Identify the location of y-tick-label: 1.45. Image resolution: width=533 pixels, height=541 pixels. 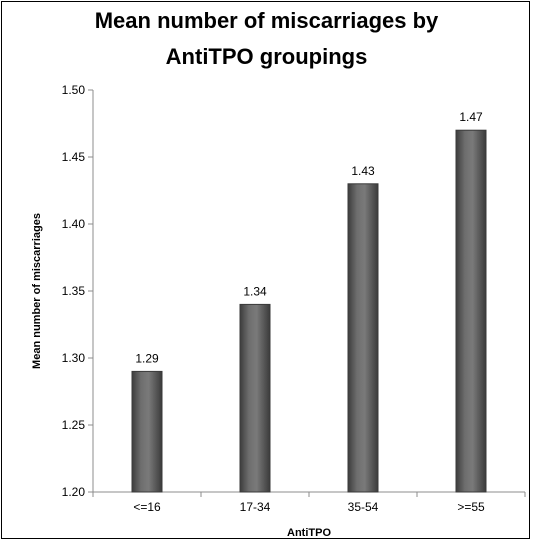
(74, 157).